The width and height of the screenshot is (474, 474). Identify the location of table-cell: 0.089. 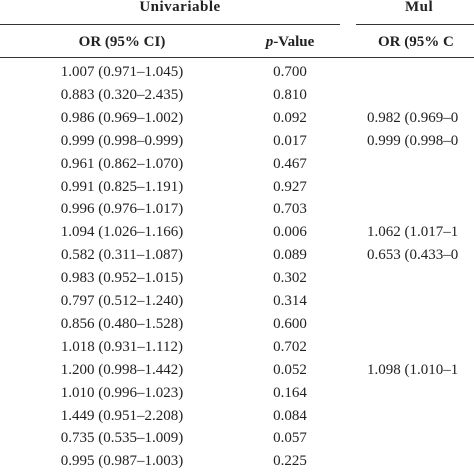
(290, 255).